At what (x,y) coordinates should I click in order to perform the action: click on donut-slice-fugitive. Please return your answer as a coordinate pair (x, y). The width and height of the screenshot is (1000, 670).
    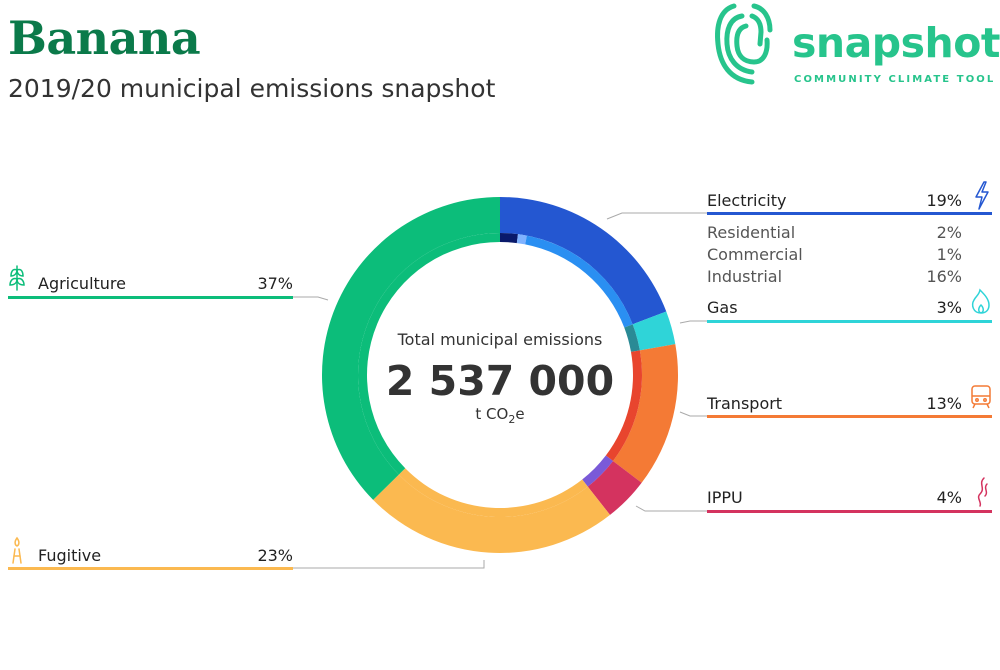
    Looking at the image, I should click on (492, 513).